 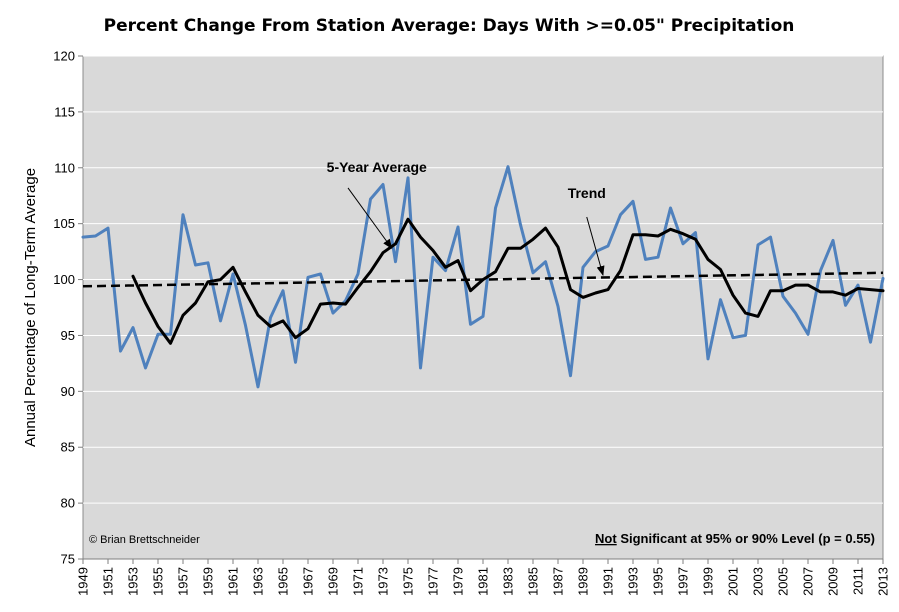 What do you see at coordinates (258, 581) in the screenshot?
I see `x-tick-label: 1963` at bounding box center [258, 581].